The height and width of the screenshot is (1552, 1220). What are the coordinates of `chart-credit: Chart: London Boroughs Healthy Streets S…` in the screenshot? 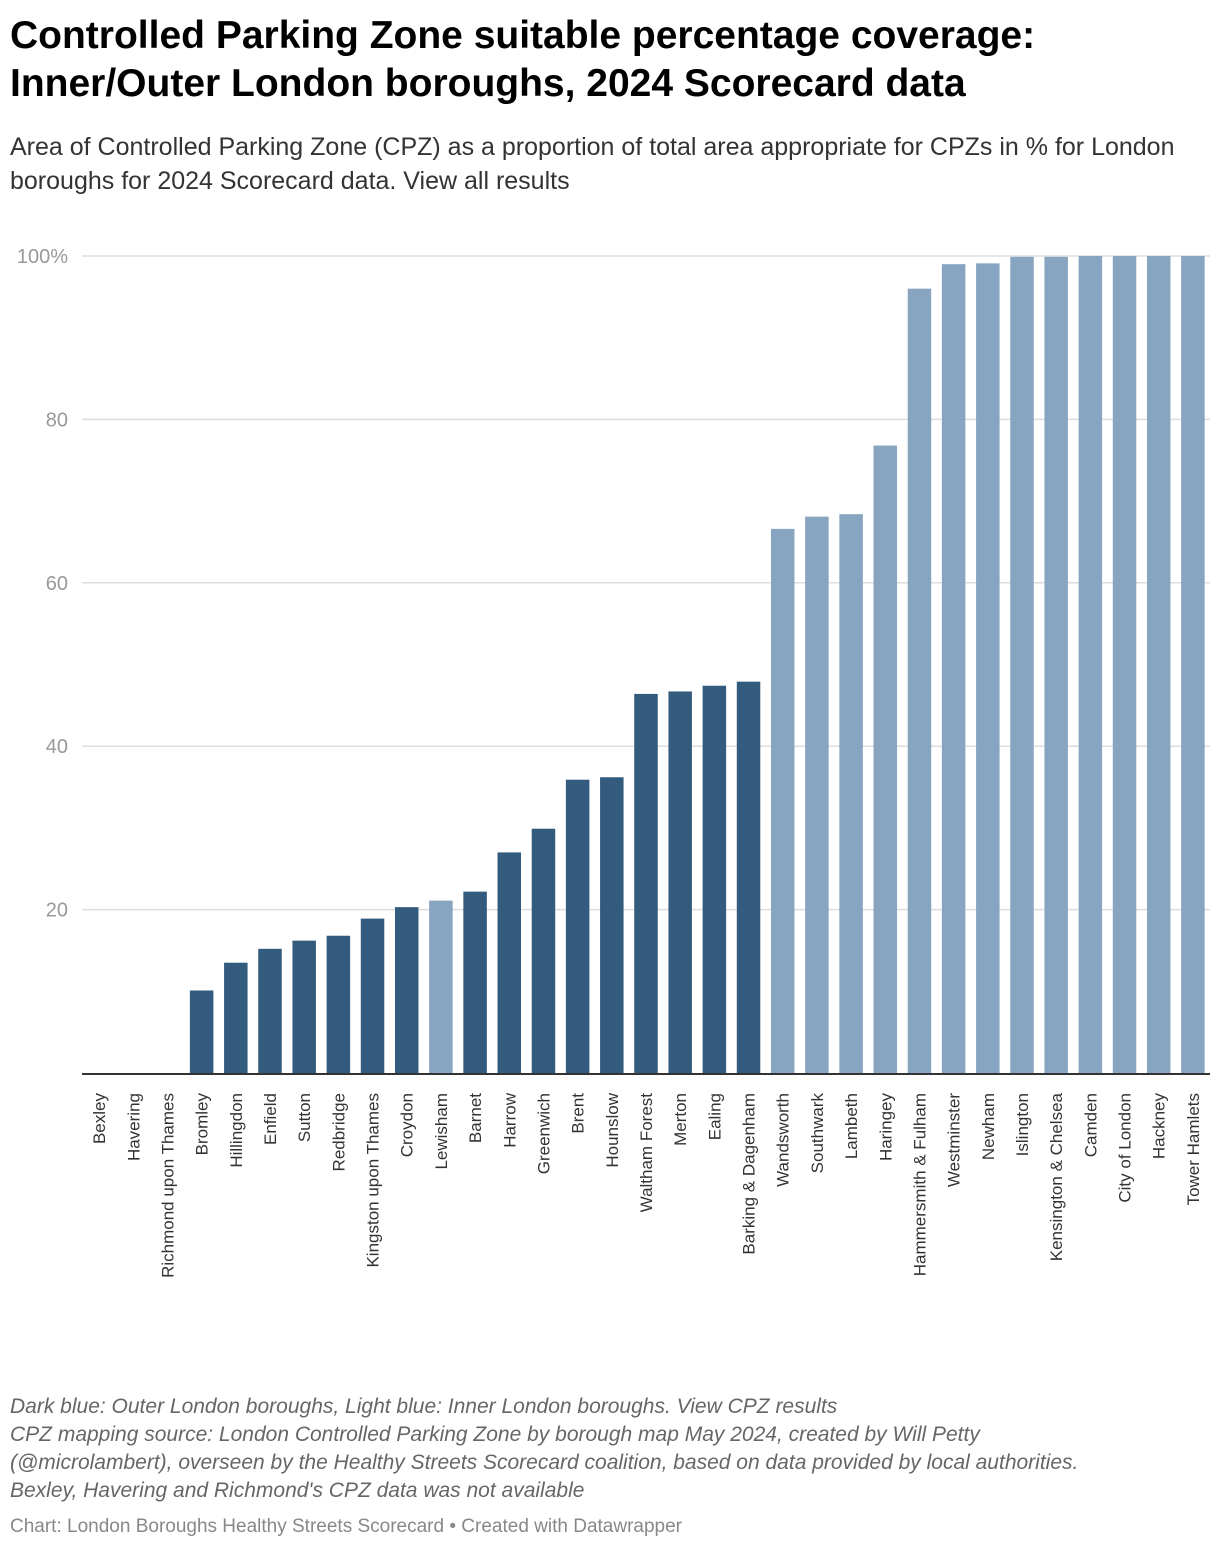 It's located at (346, 1526).